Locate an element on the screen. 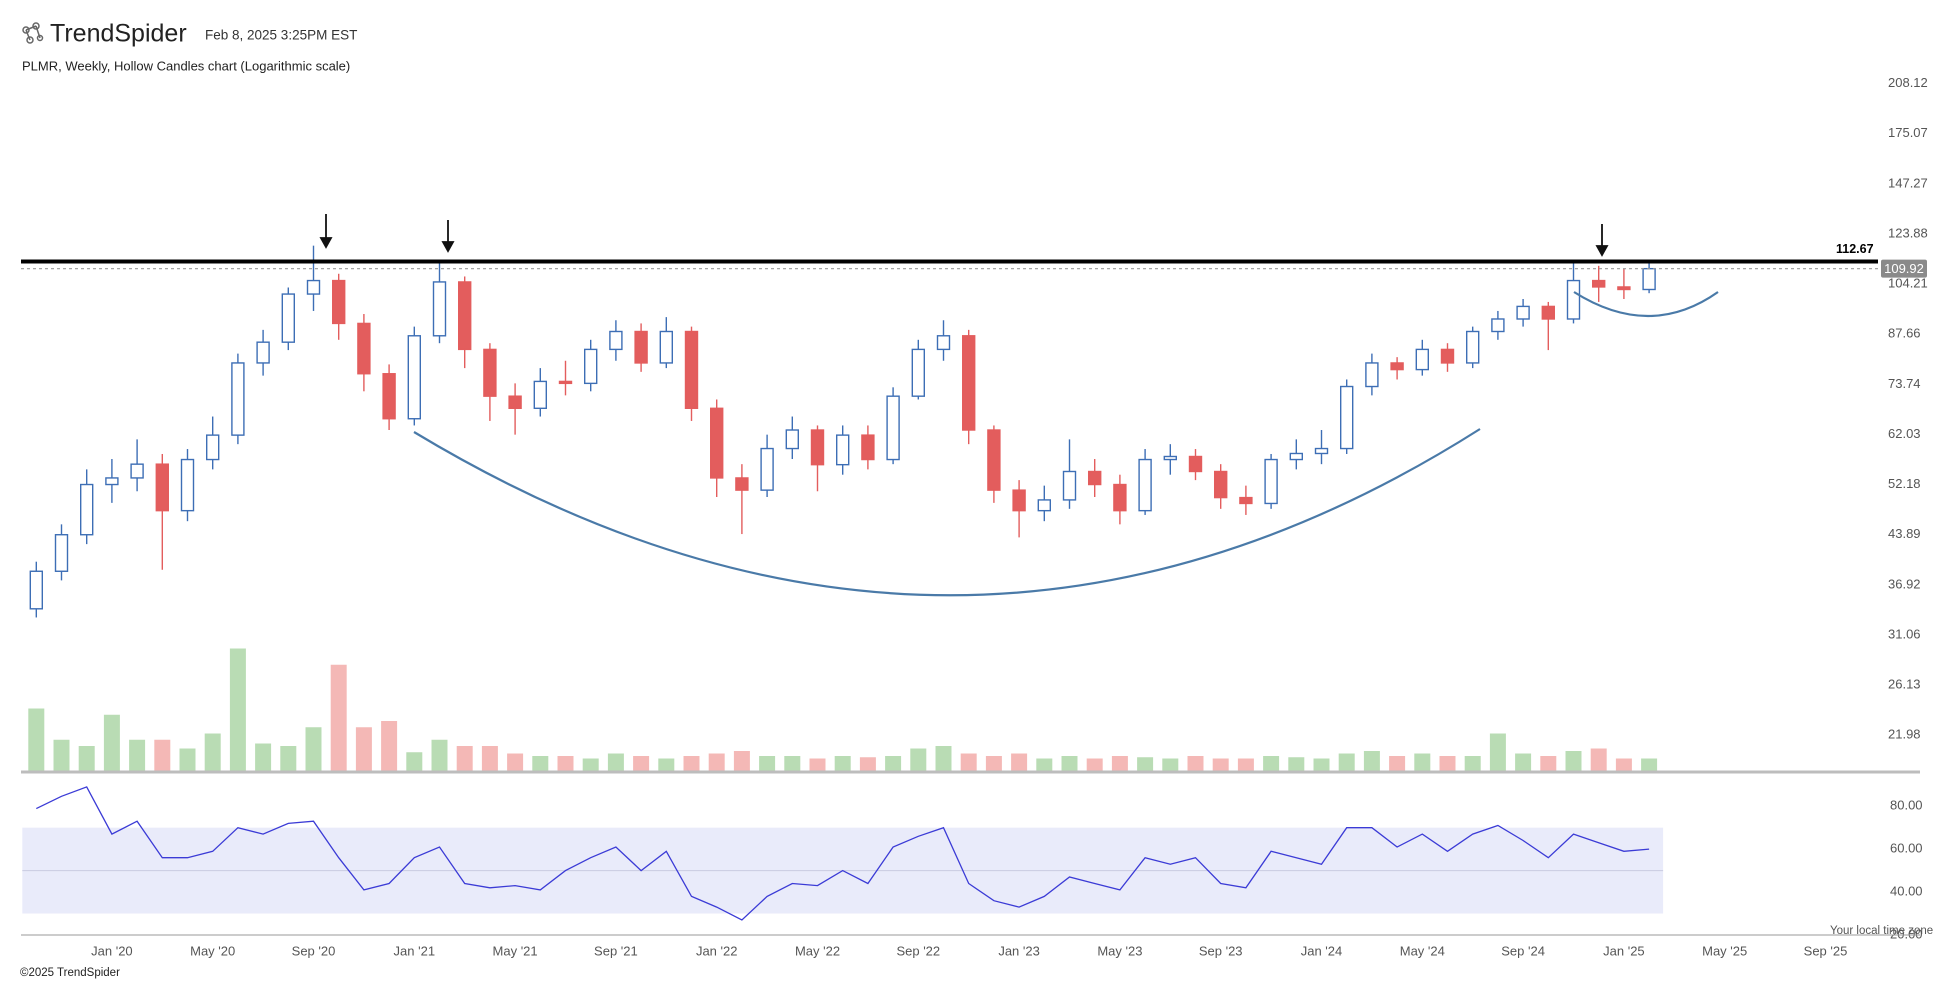 This screenshot has height=983, width=1950. rsi-line is located at coordinates (843, 853).